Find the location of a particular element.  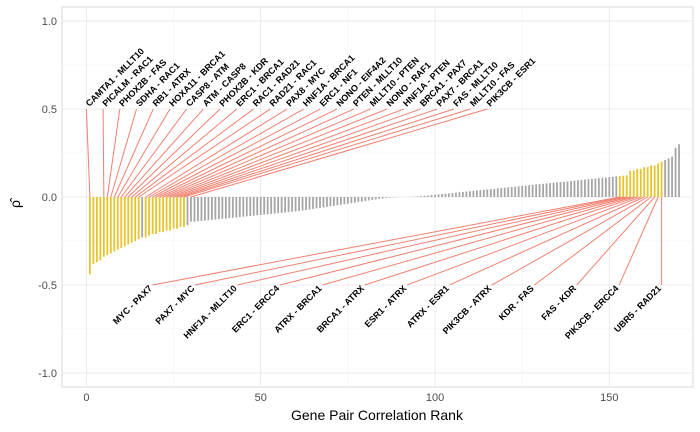

y-tick-label: 0.5 is located at coordinates (49, 110).